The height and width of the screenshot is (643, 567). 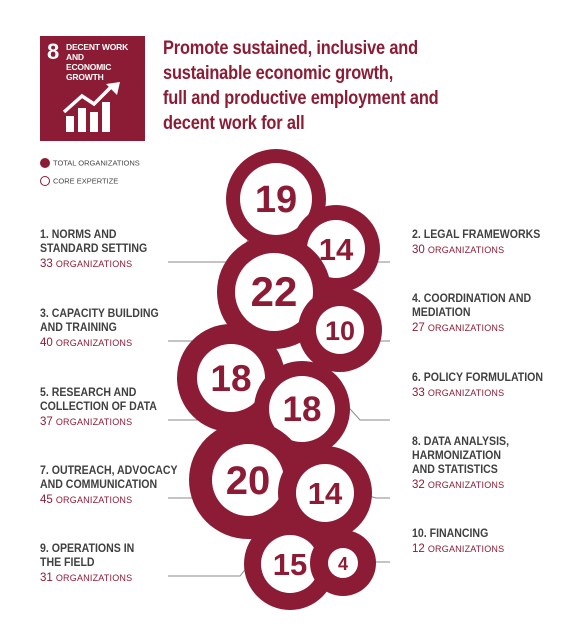 I want to click on count-value: 32, so click(x=418, y=485).